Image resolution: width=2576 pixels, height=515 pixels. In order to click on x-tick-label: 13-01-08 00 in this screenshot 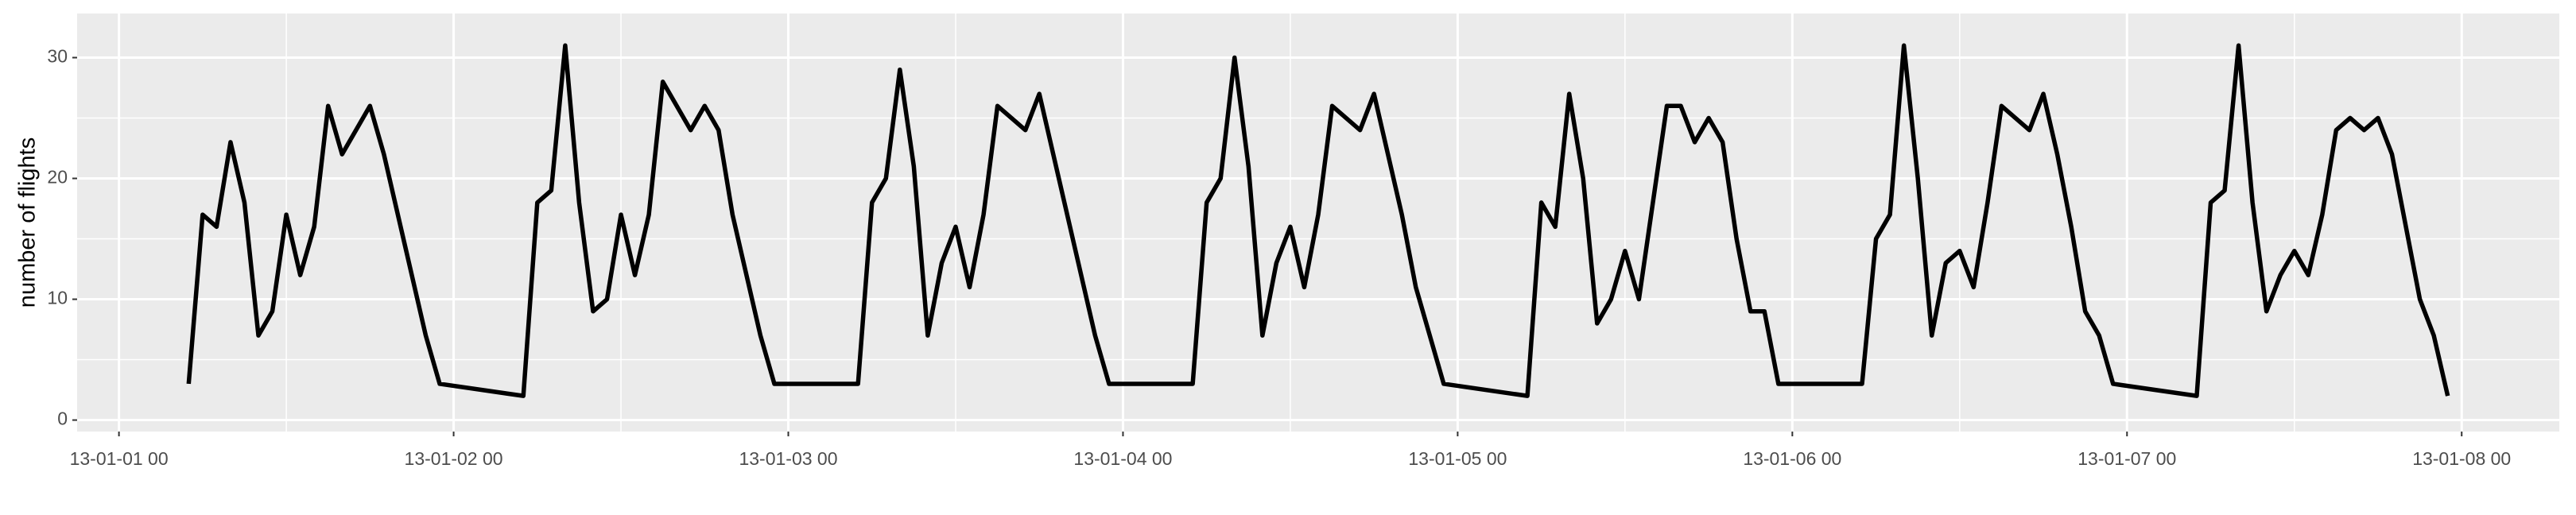, I will do `click(2461, 458)`.